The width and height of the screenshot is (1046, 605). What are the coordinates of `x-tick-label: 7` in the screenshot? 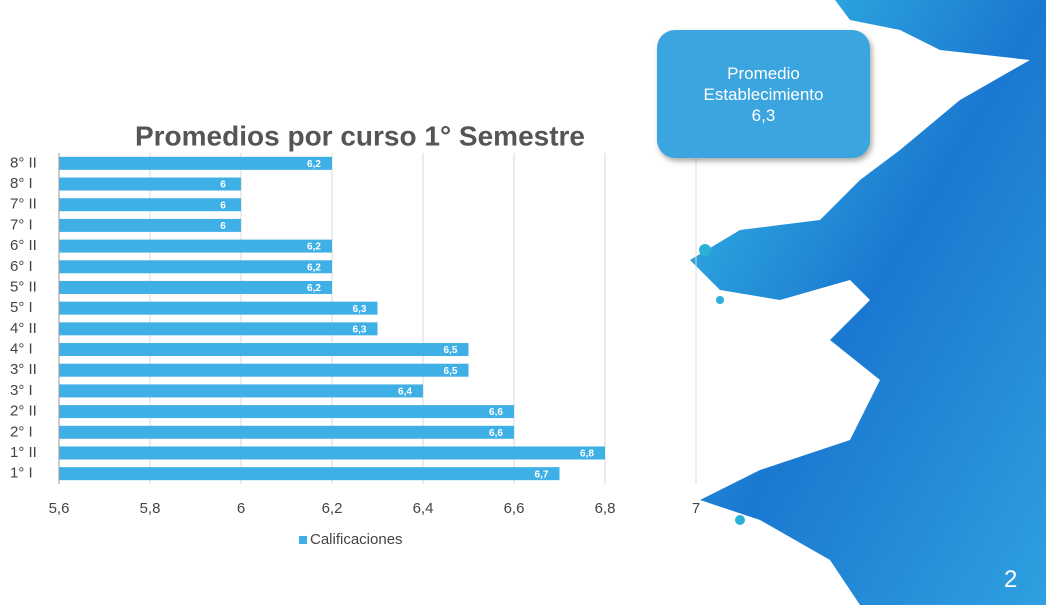 It's located at (696, 508).